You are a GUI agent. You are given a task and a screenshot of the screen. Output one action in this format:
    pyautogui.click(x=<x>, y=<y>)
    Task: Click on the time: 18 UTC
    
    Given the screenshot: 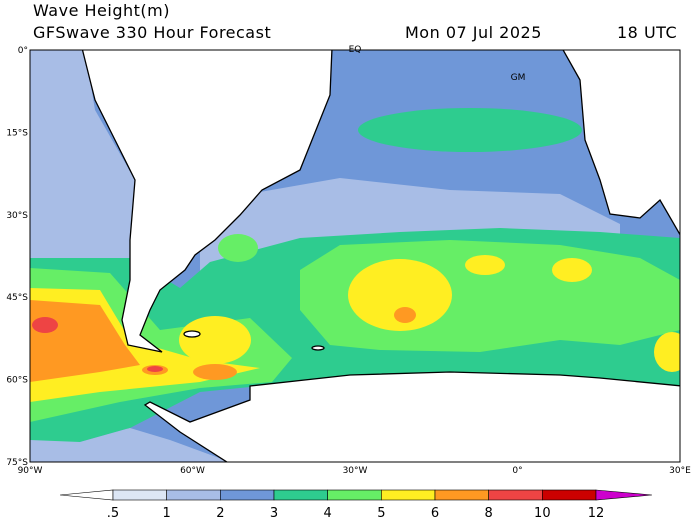 What is the action you would take?
    pyautogui.click(x=647, y=32)
    